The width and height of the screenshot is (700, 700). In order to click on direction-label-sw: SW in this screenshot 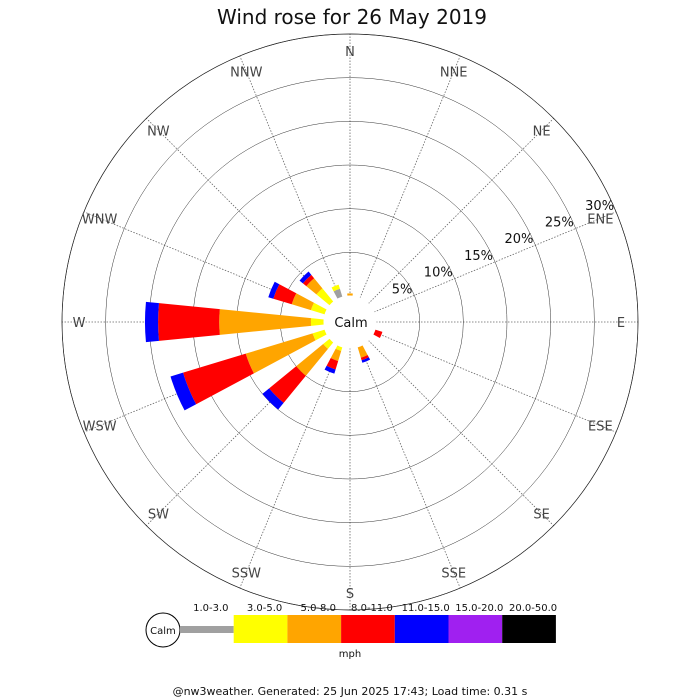, I will do `click(158, 515)`.